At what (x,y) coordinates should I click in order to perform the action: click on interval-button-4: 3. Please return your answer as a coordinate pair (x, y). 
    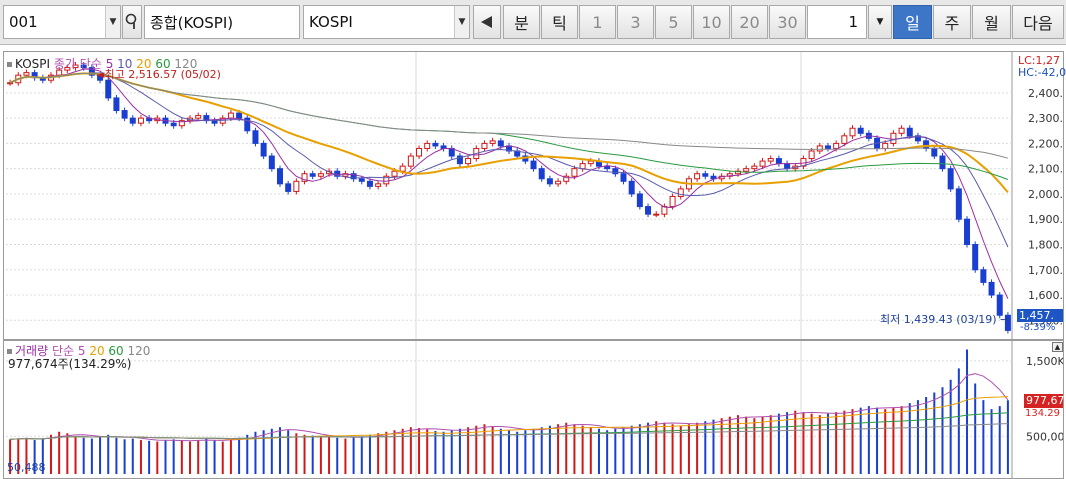
    Looking at the image, I should click on (635, 22).